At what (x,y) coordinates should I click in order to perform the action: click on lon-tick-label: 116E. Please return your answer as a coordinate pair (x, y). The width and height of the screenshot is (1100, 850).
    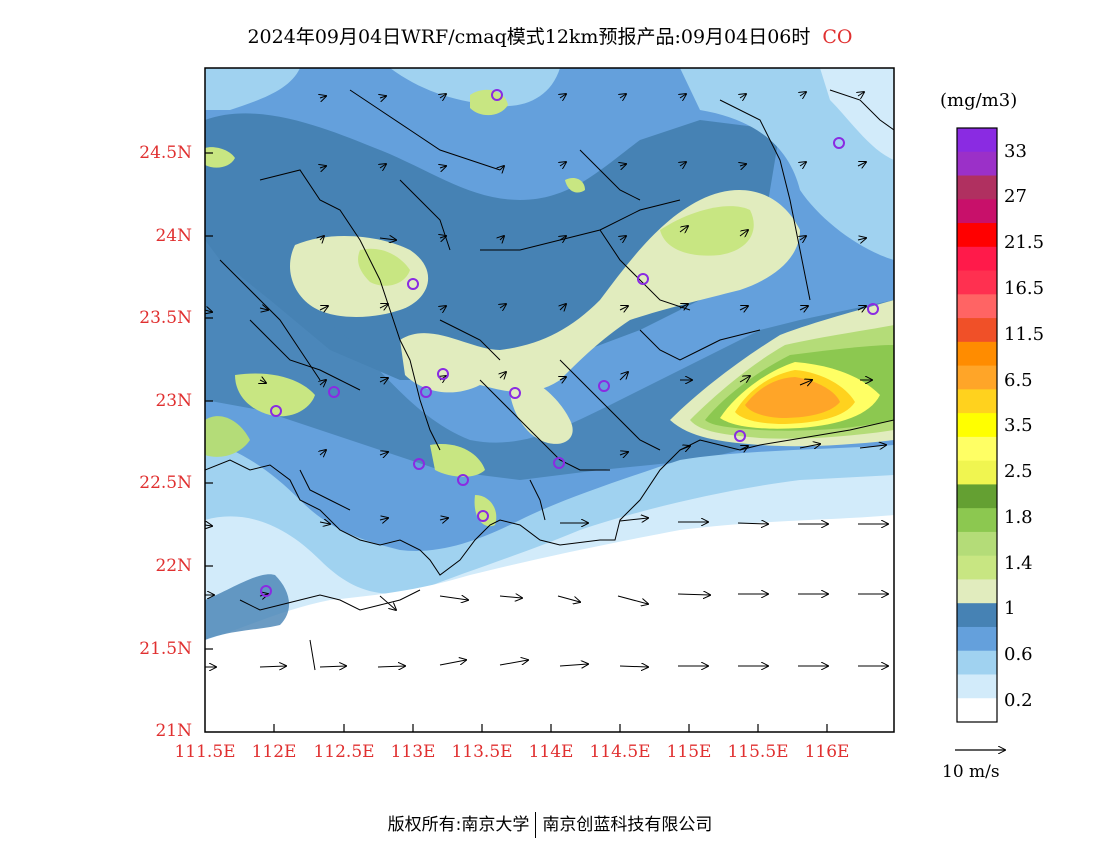
    Looking at the image, I should click on (827, 752).